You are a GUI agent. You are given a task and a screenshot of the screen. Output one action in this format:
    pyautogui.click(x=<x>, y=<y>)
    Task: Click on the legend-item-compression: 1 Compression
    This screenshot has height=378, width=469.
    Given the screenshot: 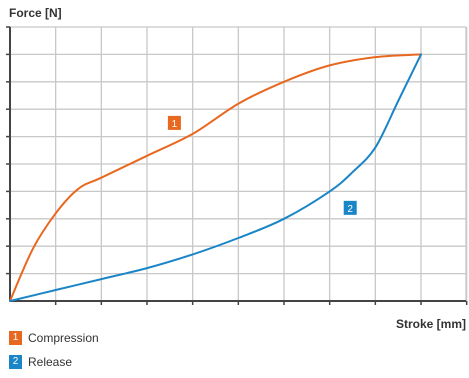 What is the action you would take?
    pyautogui.click(x=54, y=338)
    